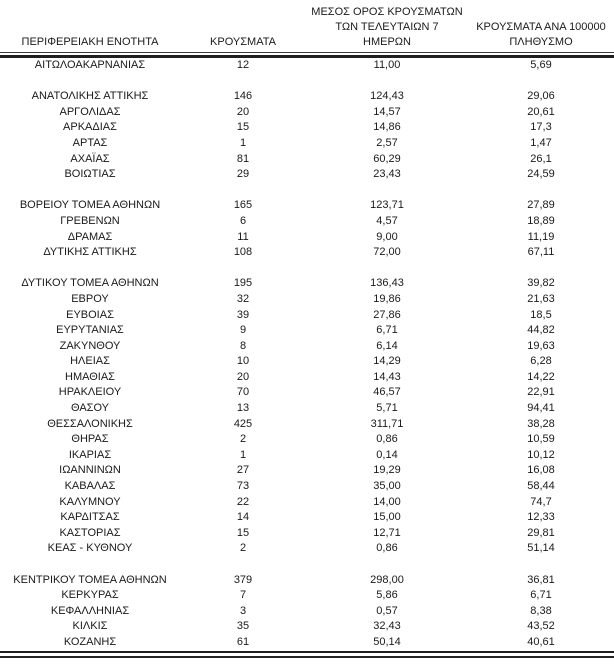 The width and height of the screenshot is (614, 665). Describe the element at coordinates (387, 330) in the screenshot. I see `avg7-cell: 6,71` at that location.